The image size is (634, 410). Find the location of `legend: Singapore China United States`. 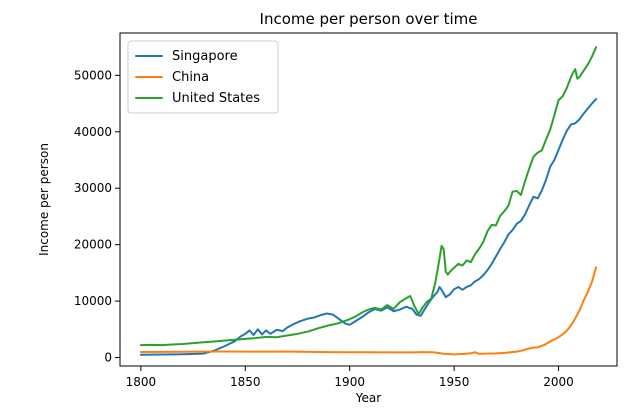

legend: Singapore China United States is located at coordinates (203, 77).